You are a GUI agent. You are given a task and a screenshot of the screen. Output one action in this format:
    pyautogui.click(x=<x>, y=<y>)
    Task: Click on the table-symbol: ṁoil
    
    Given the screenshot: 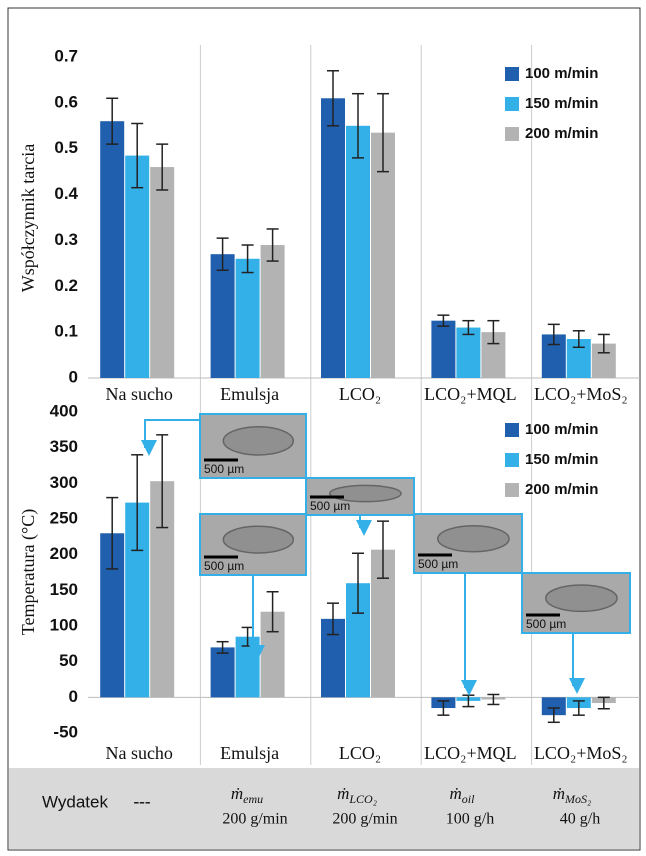 What is the action you would take?
    pyautogui.click(x=463, y=795)
    